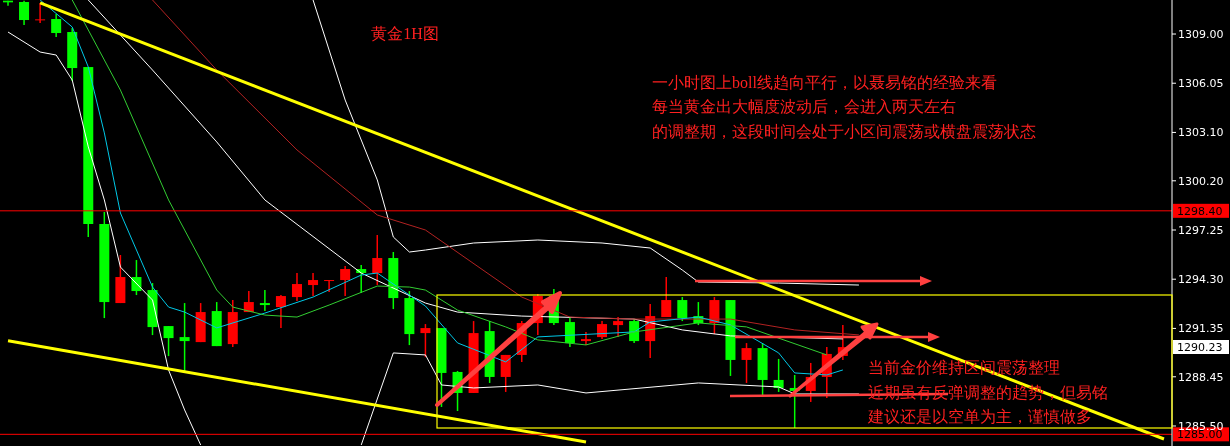  Describe the element at coordinates (405, 33) in the screenshot. I see `text: 黄金1H图` at that location.